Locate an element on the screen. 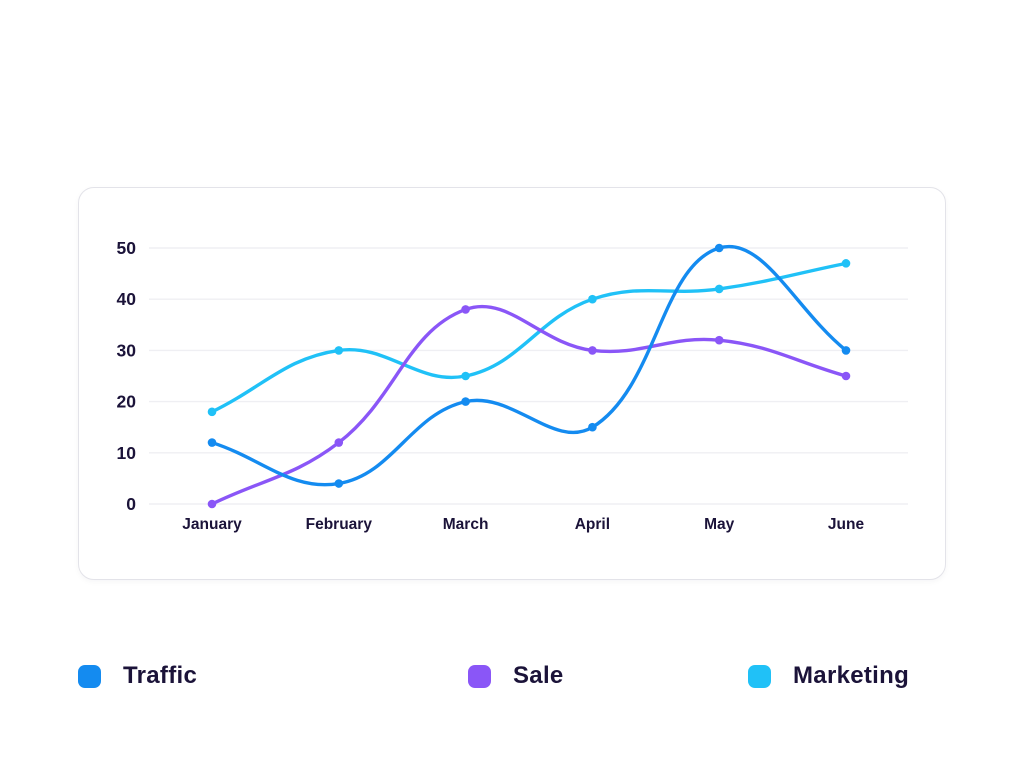 The height and width of the screenshot is (768, 1024). series-line-marketing is located at coordinates (529, 337).